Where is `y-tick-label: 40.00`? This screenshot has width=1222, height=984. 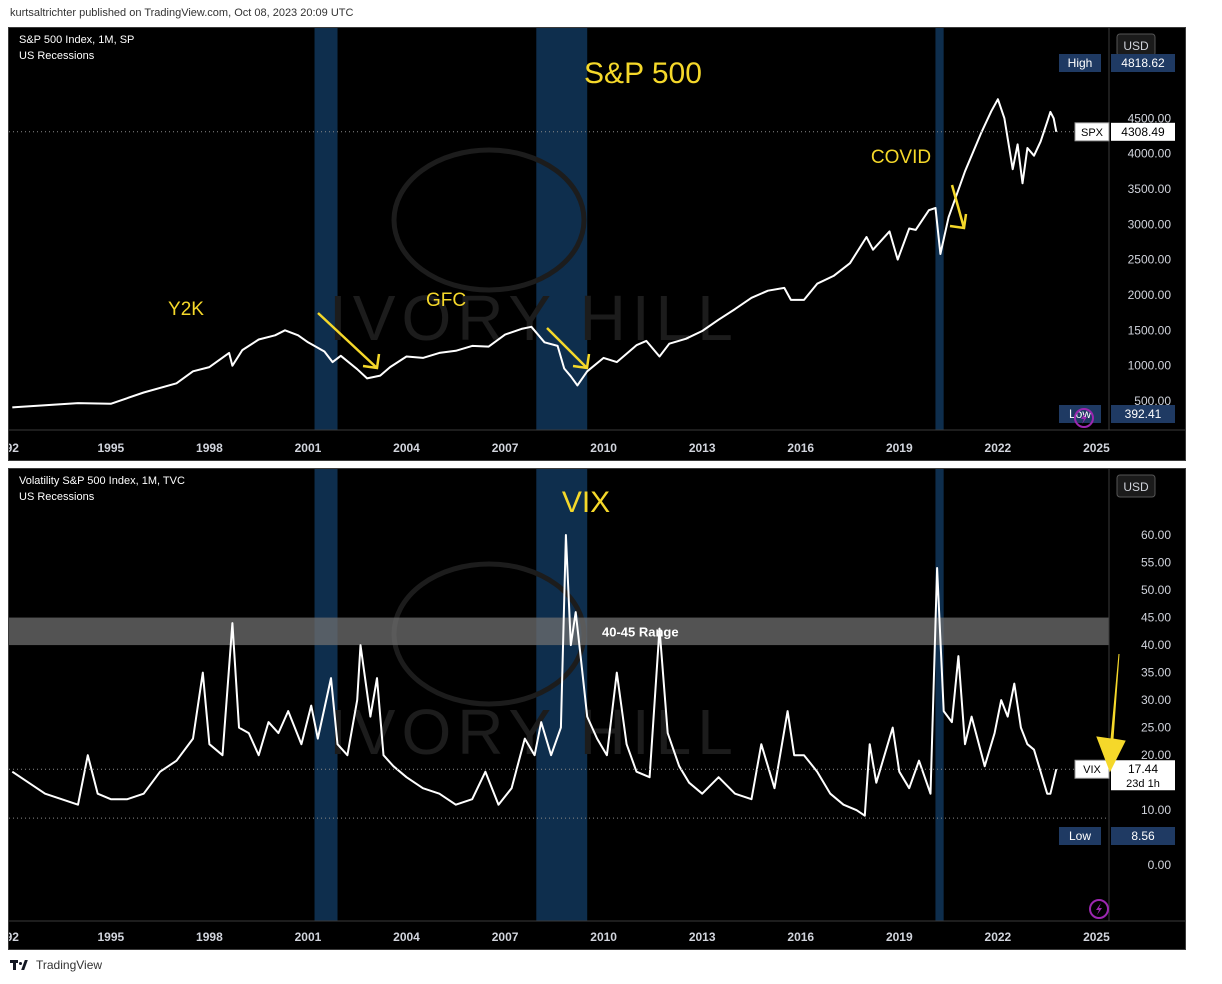 y-tick-label: 40.00 is located at coordinates (1156, 645).